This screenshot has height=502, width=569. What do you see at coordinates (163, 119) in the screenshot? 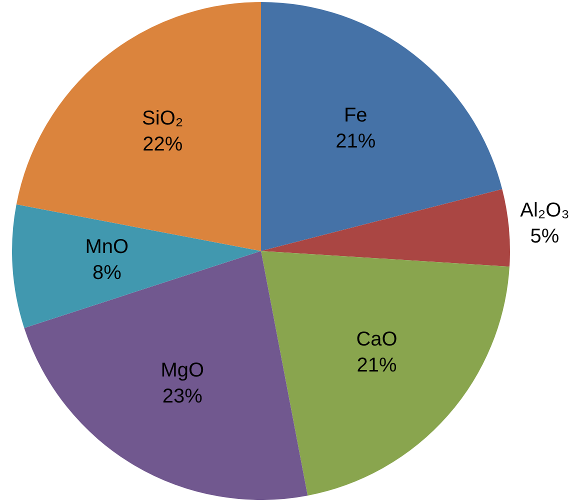
I see `slice-label: SiO₂` at bounding box center [163, 119].